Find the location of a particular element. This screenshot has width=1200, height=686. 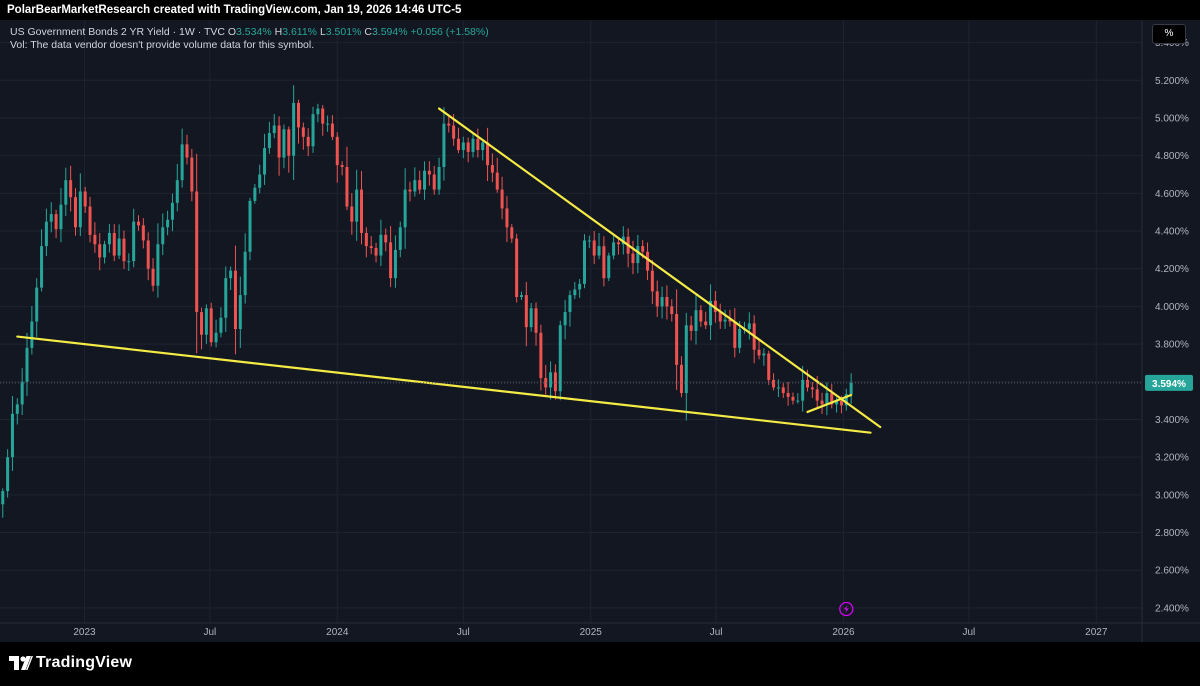

x-tick-label: 2027 is located at coordinates (1096, 632).